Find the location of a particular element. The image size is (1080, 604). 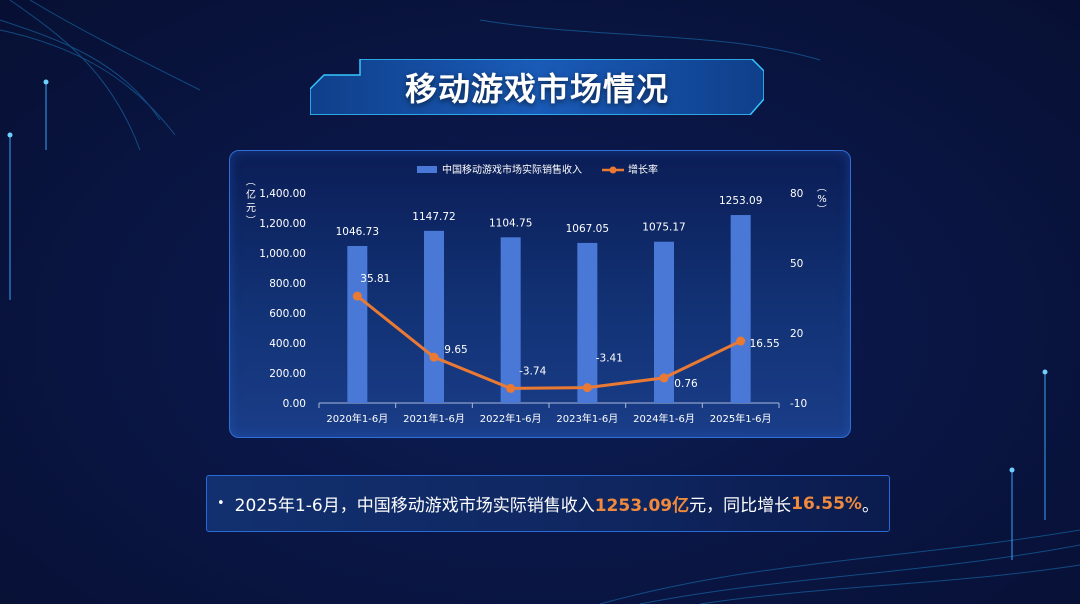

left-axis-tick-label: 400.00 is located at coordinates (287, 344).